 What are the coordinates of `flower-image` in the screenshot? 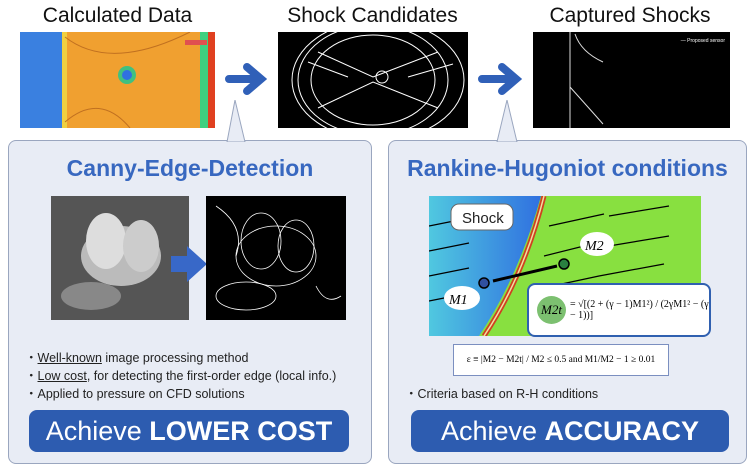 It's located at (120, 258).